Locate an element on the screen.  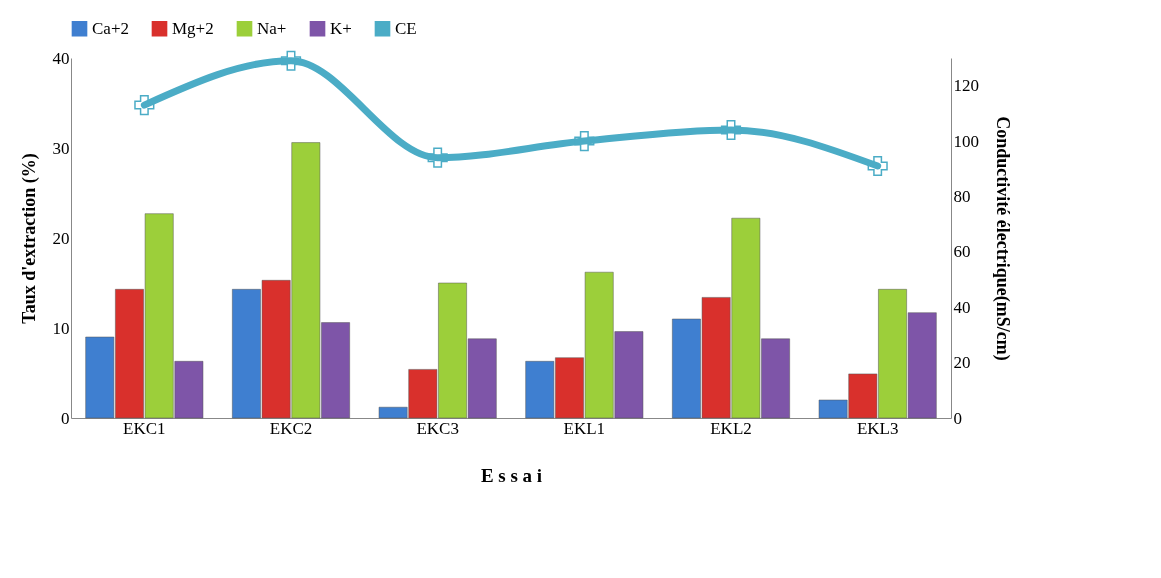
legend-label: Mg+2 is located at coordinates (193, 28).